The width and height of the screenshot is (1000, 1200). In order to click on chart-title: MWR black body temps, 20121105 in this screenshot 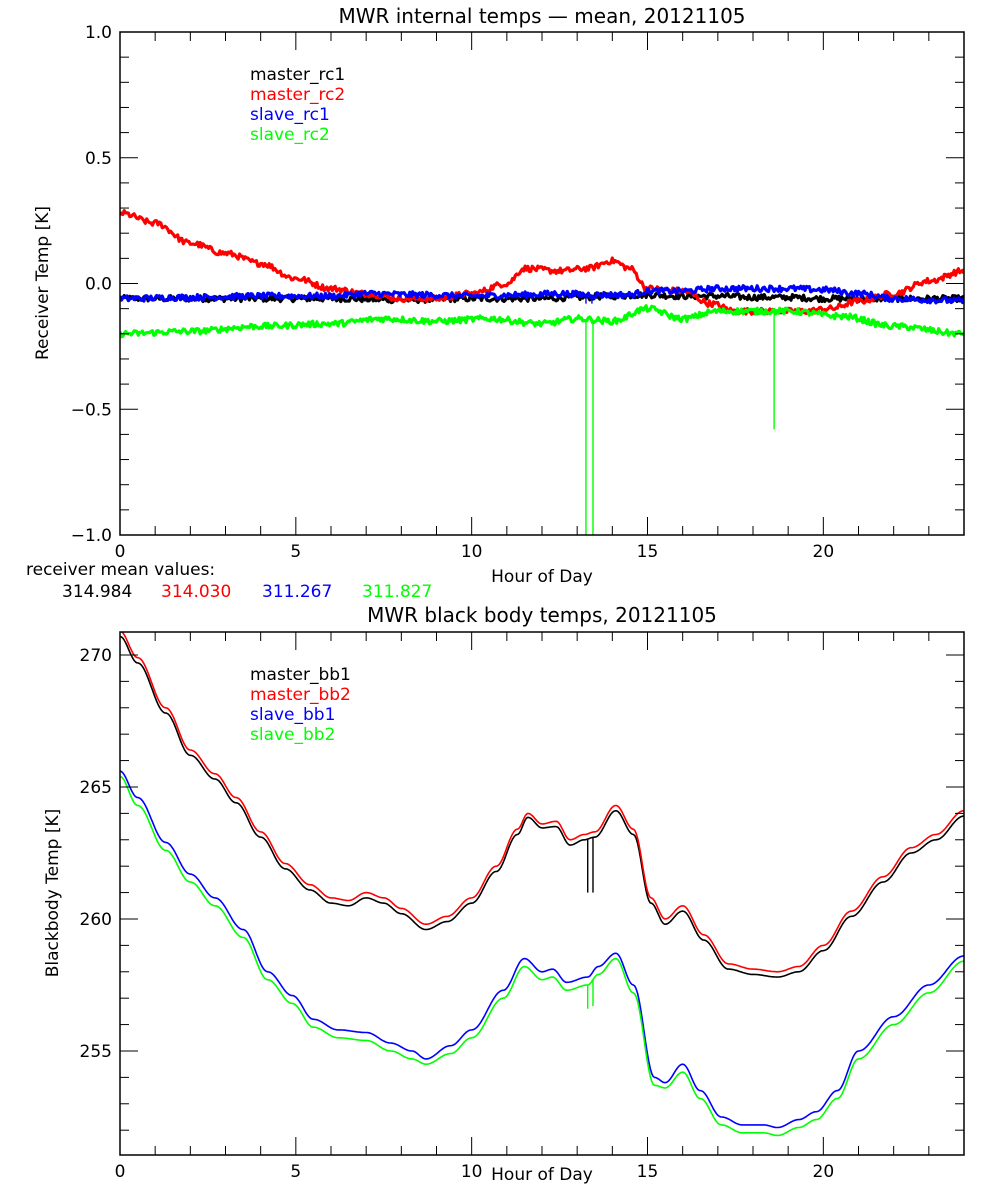, I will do `click(542, 615)`.